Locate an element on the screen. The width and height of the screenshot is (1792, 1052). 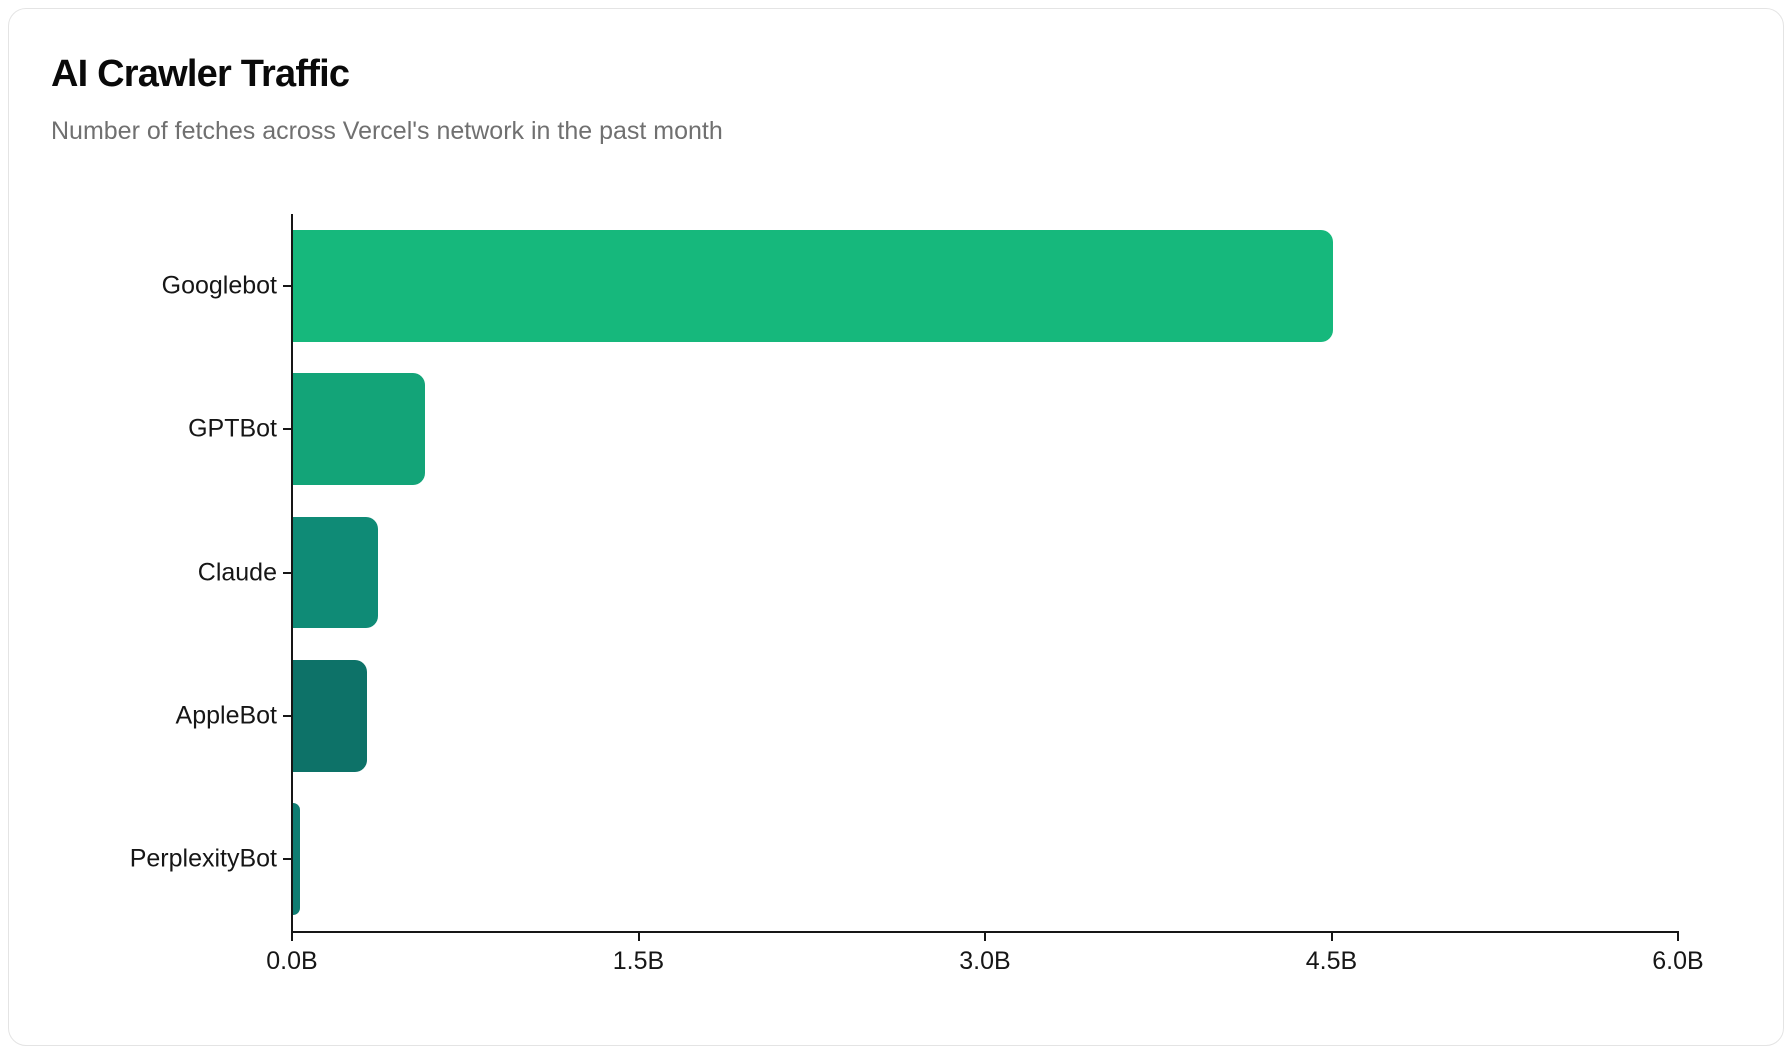
chart-title: AI Crawler Traffic is located at coordinates (200, 74).